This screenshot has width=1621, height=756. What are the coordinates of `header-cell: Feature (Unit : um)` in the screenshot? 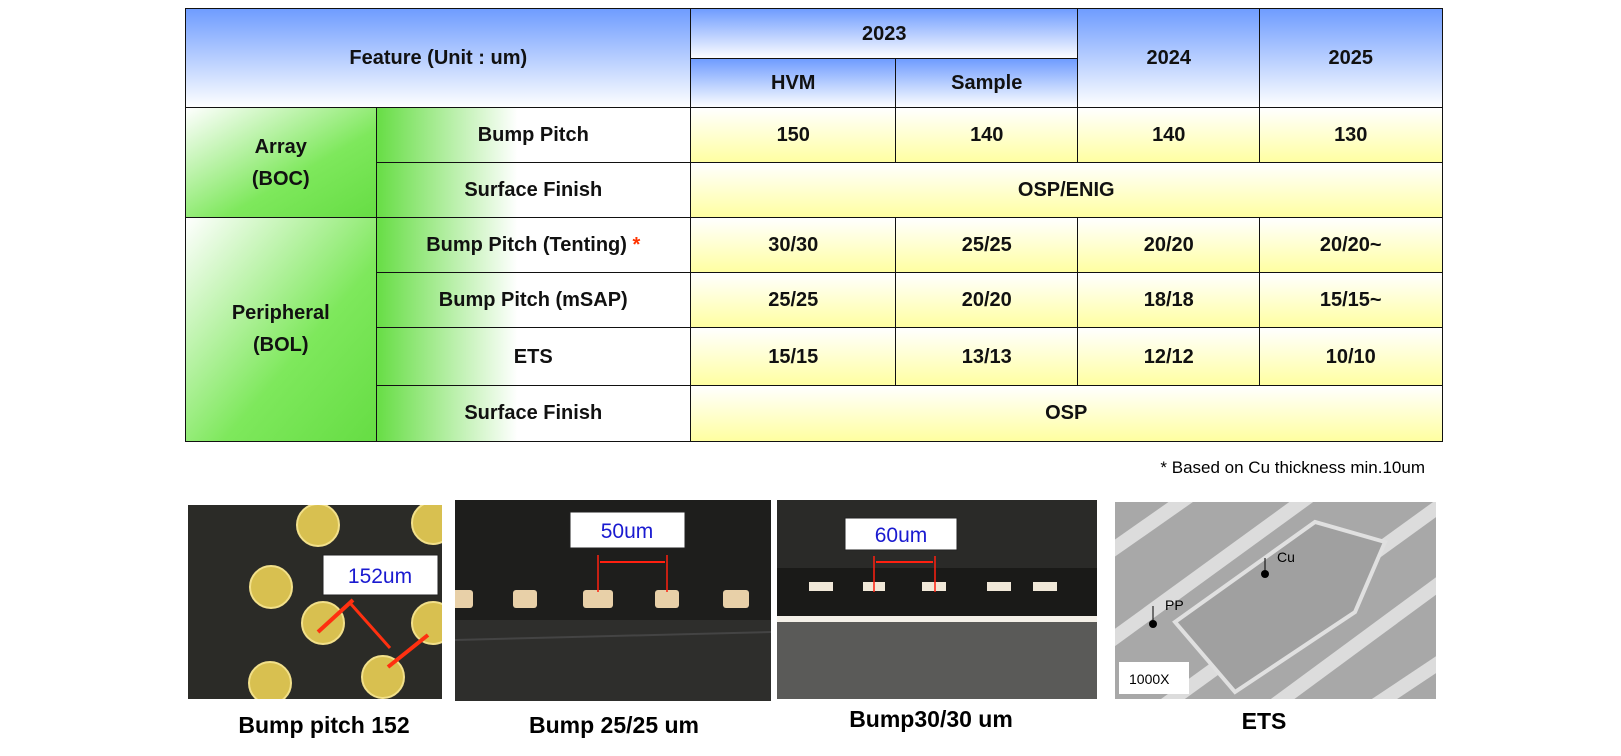 It's located at (438, 58).